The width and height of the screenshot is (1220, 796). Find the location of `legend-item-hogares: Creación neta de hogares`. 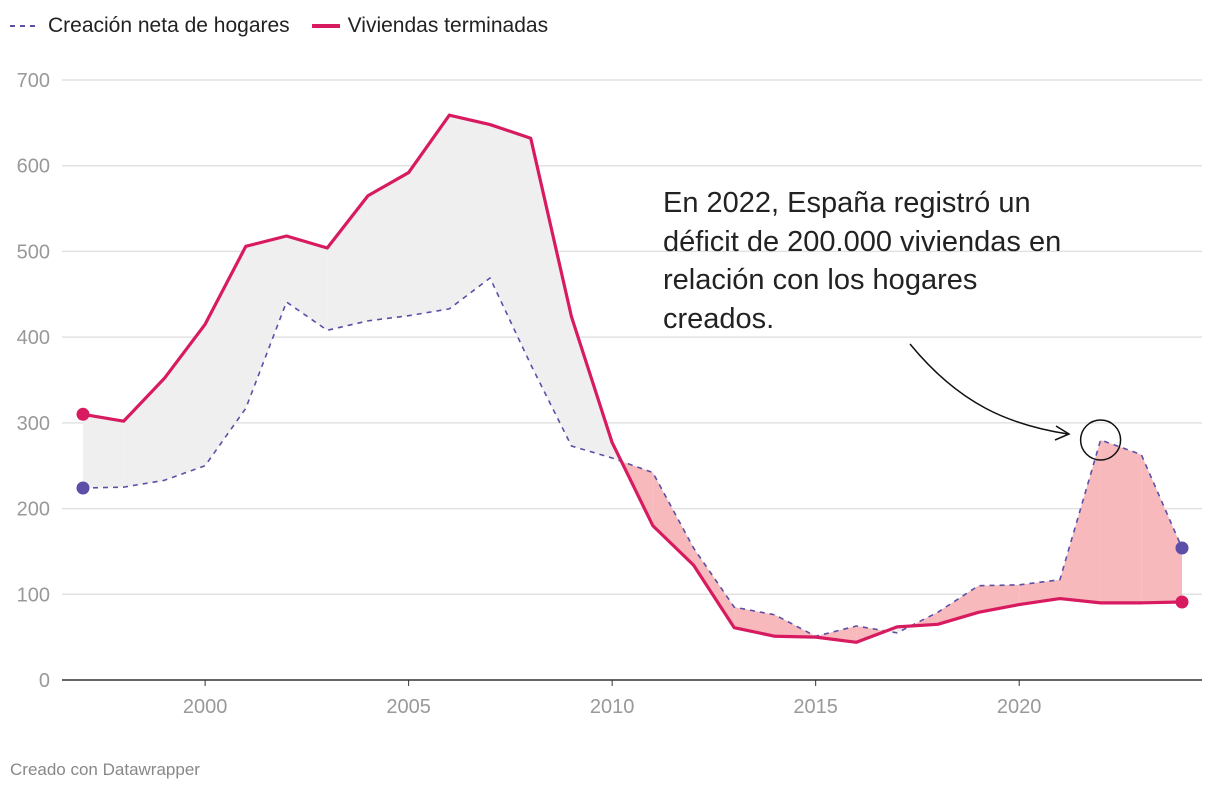

legend-item-hogares: Creación neta de hogares is located at coordinates (150, 26).